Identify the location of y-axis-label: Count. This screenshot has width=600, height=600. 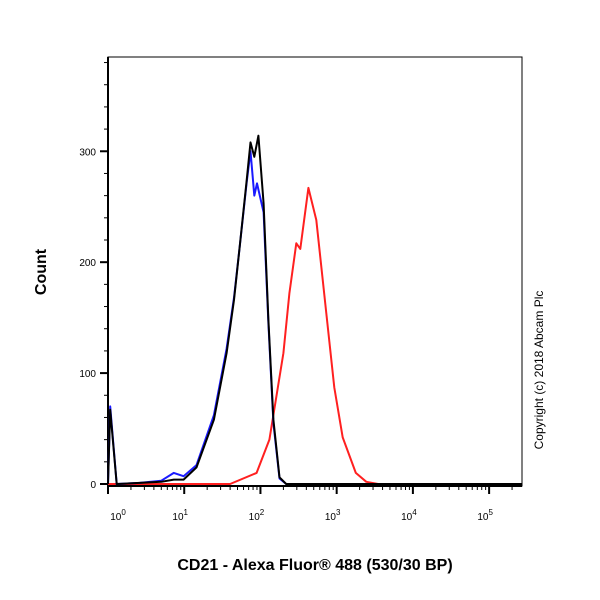
(41, 271).